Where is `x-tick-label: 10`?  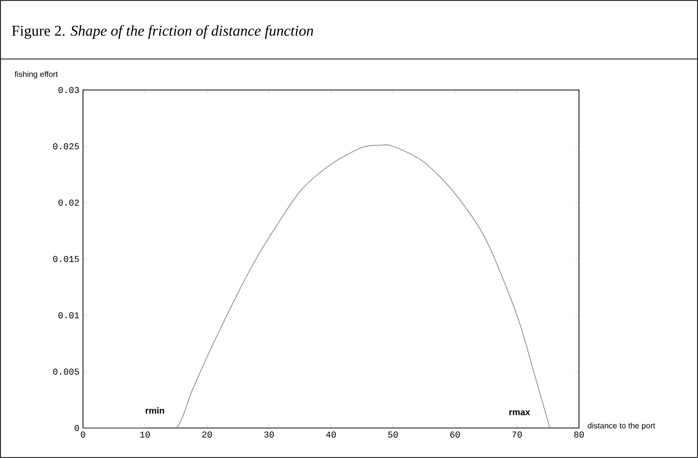 x-tick-label: 10 is located at coordinates (145, 435).